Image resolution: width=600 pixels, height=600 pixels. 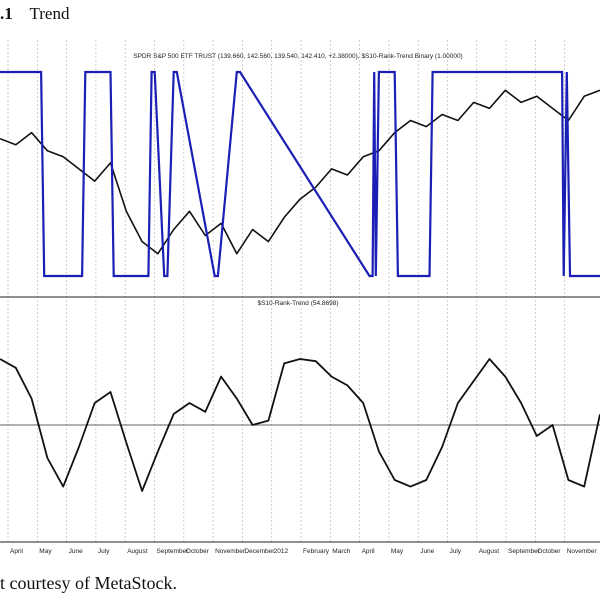 I want to click on month-label: February, so click(x=316, y=551).